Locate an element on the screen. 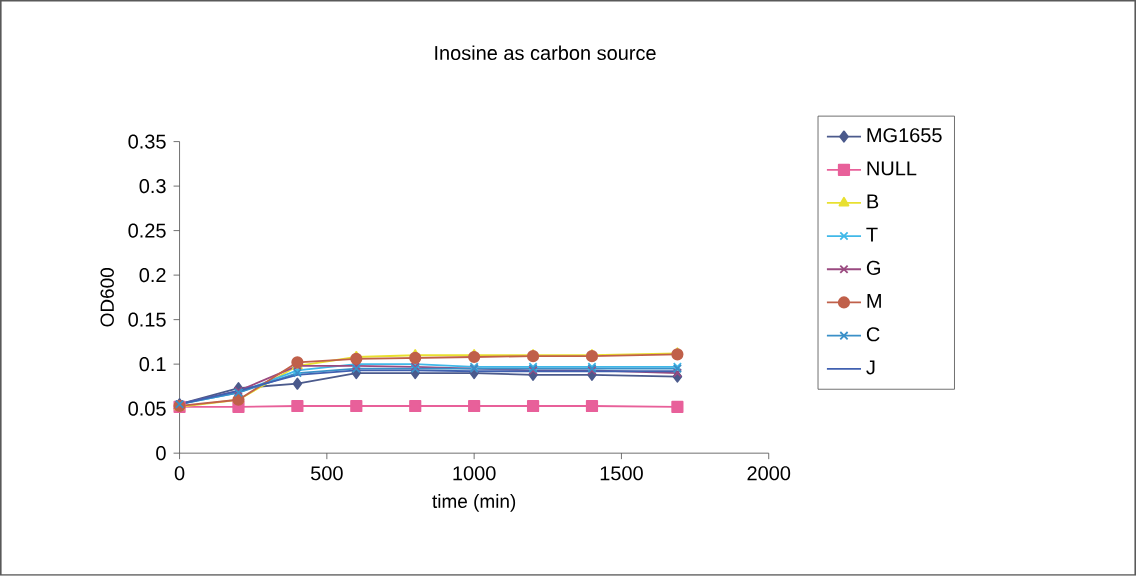  x-tick-label: 1000 is located at coordinates (474, 473).